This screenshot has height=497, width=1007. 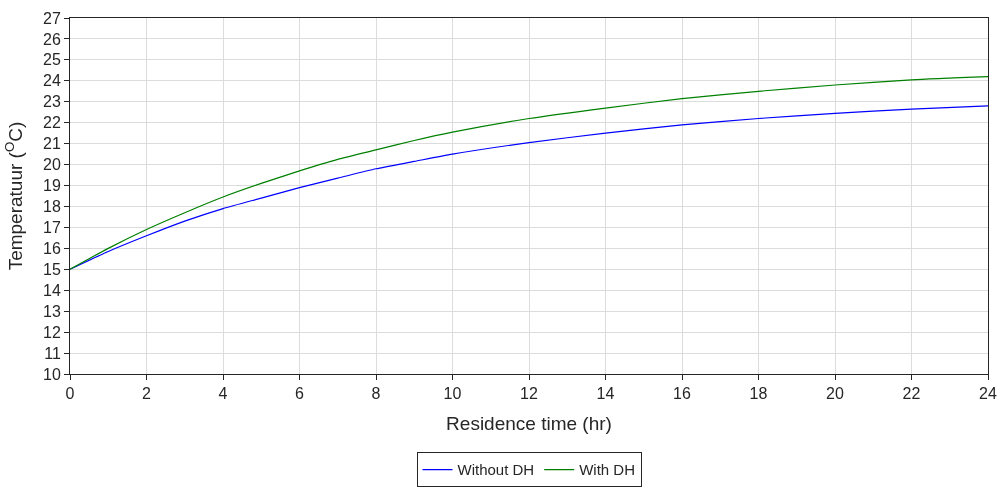 I want to click on y-tick-label: 20, so click(x=52, y=165).